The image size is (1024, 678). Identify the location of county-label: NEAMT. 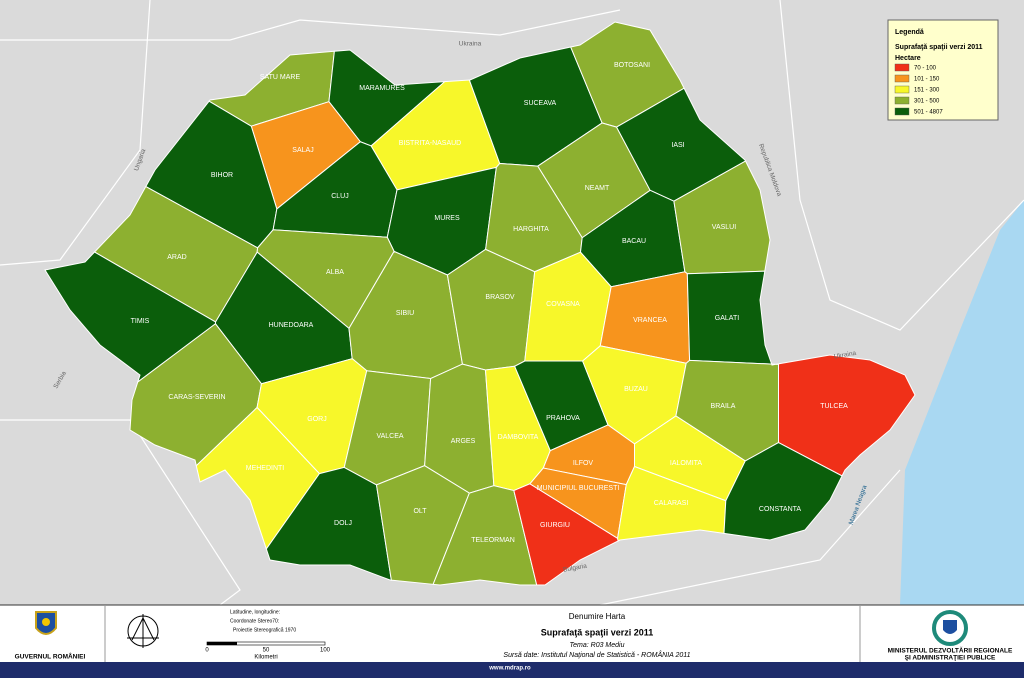
(597, 188).